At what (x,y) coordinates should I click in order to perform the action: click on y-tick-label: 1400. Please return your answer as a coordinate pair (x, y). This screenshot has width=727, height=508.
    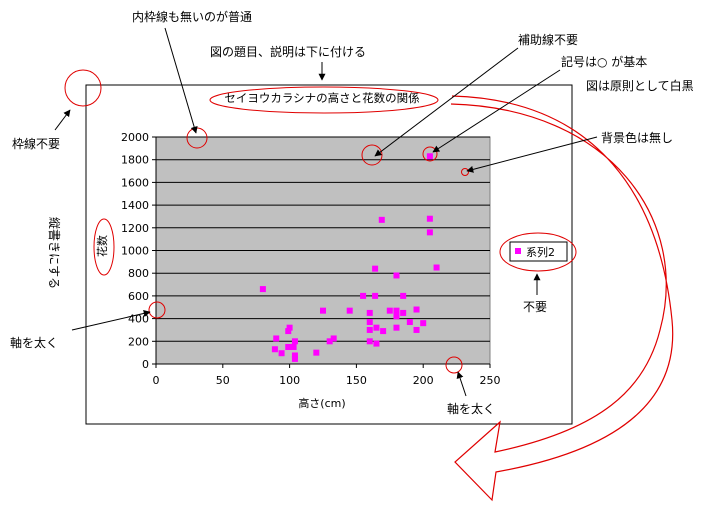
    Looking at the image, I should click on (135, 205).